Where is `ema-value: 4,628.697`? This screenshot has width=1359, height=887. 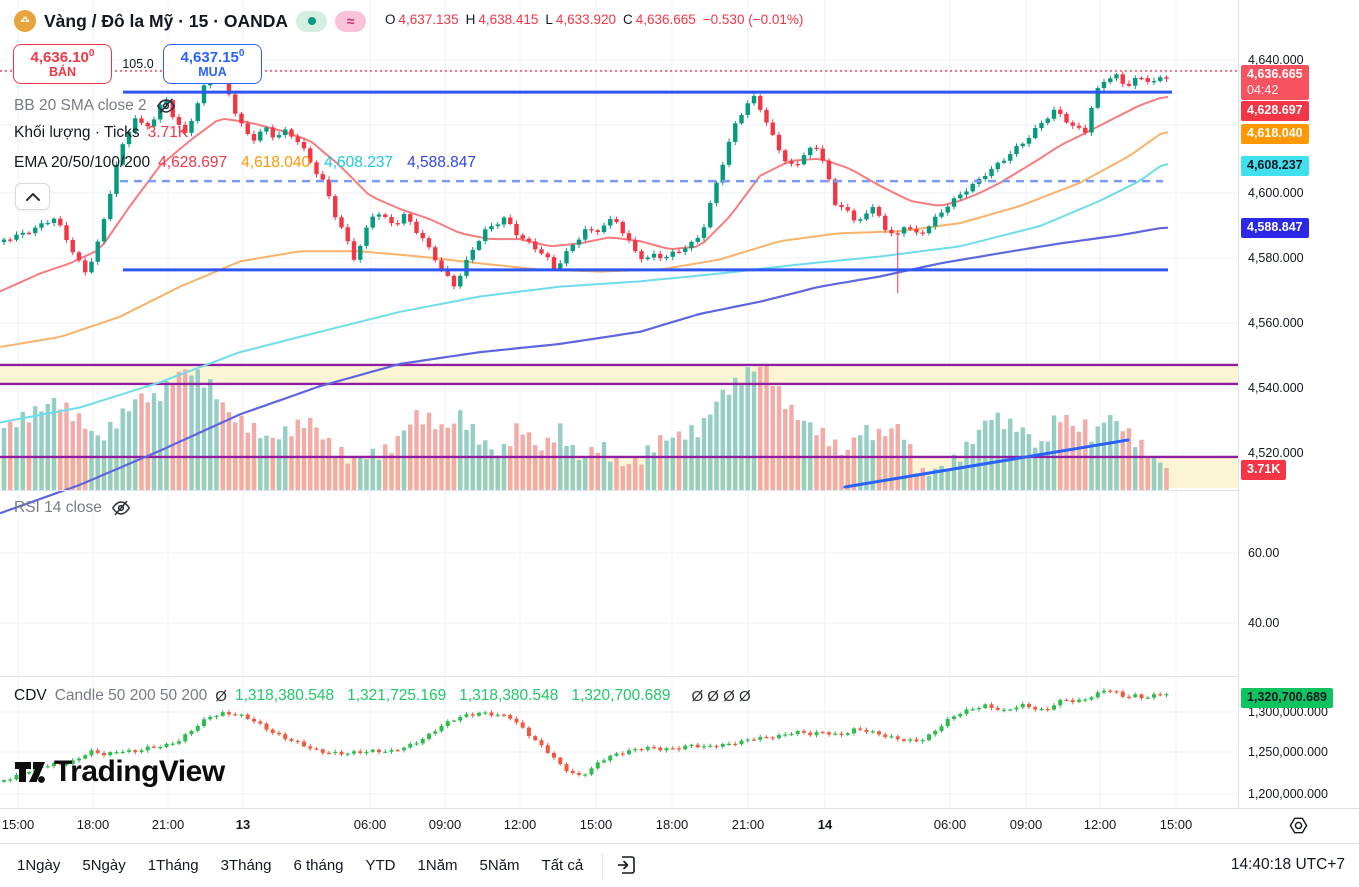
ema-value: 4,628.697 is located at coordinates (193, 162).